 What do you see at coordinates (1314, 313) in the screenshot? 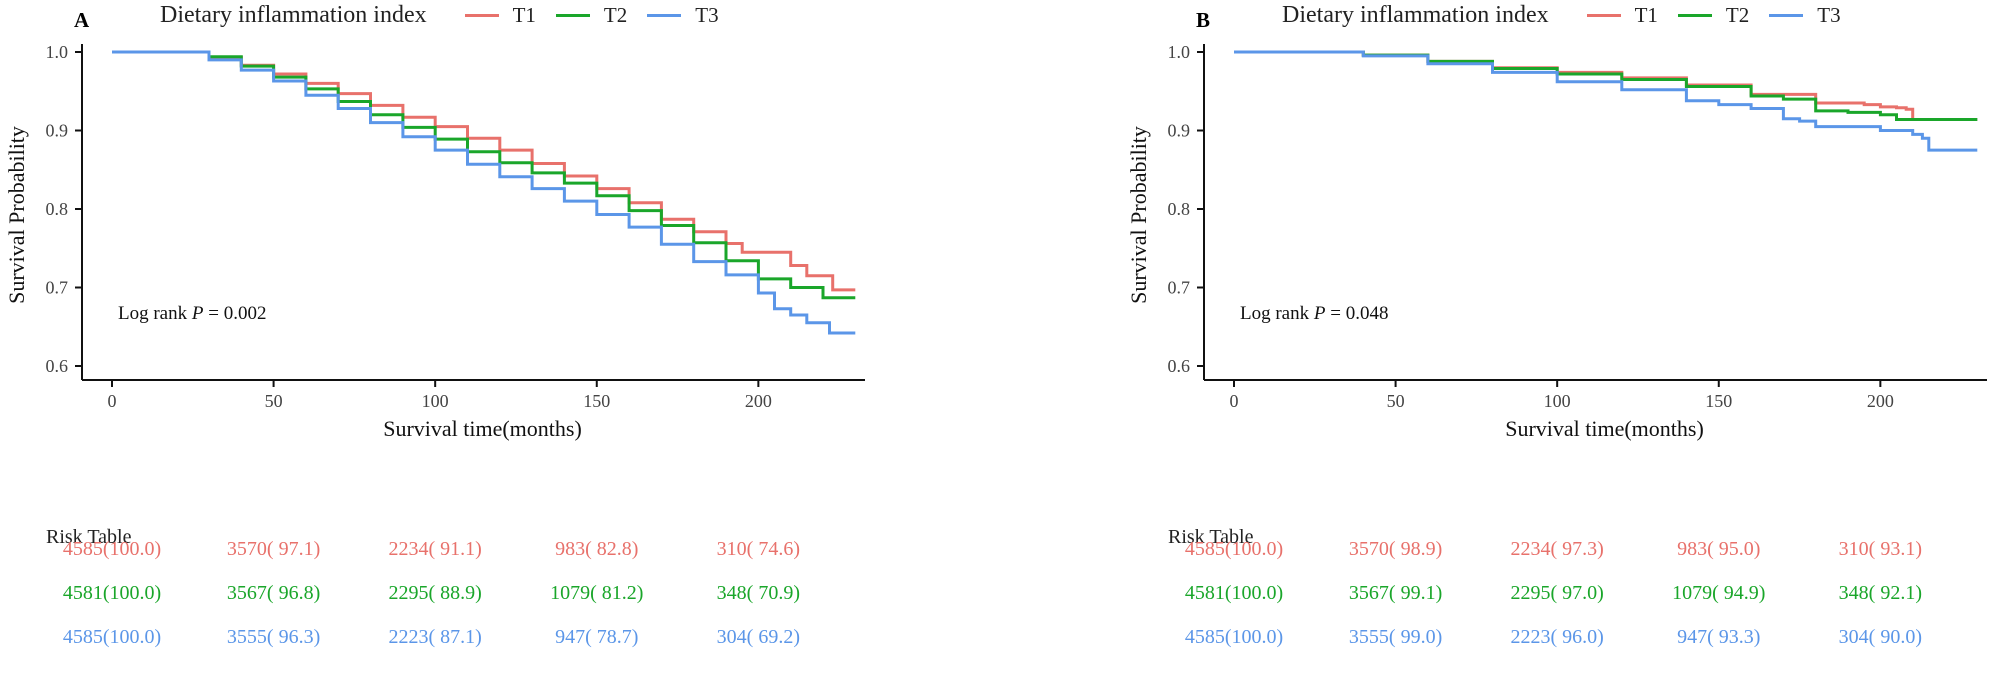
I see `log-rank-annotation: Log rank P = 0.048` at bounding box center [1314, 313].